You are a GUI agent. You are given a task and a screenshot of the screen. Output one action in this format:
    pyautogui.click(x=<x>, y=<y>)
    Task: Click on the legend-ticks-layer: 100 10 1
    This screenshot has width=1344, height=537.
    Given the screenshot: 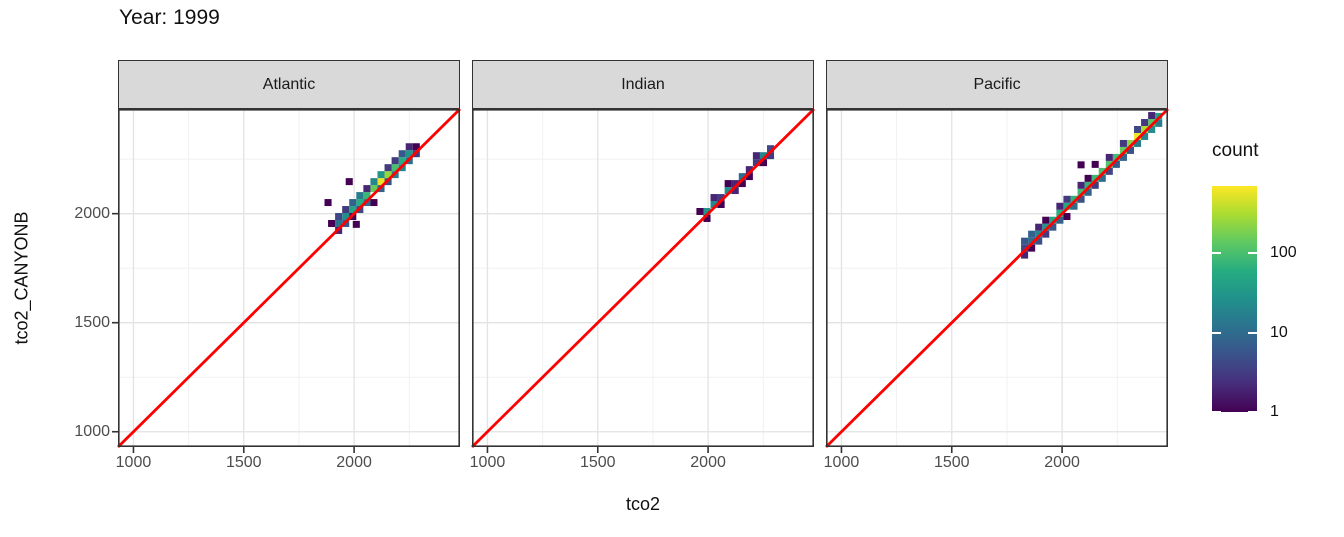 What is the action you would take?
    pyautogui.click(x=1277, y=303)
    